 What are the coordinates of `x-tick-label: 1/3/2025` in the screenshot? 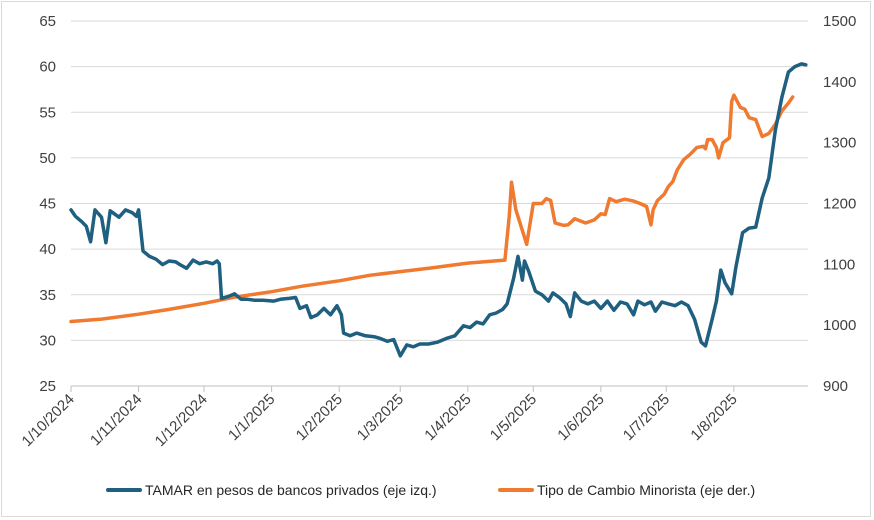 It's located at (380, 417).